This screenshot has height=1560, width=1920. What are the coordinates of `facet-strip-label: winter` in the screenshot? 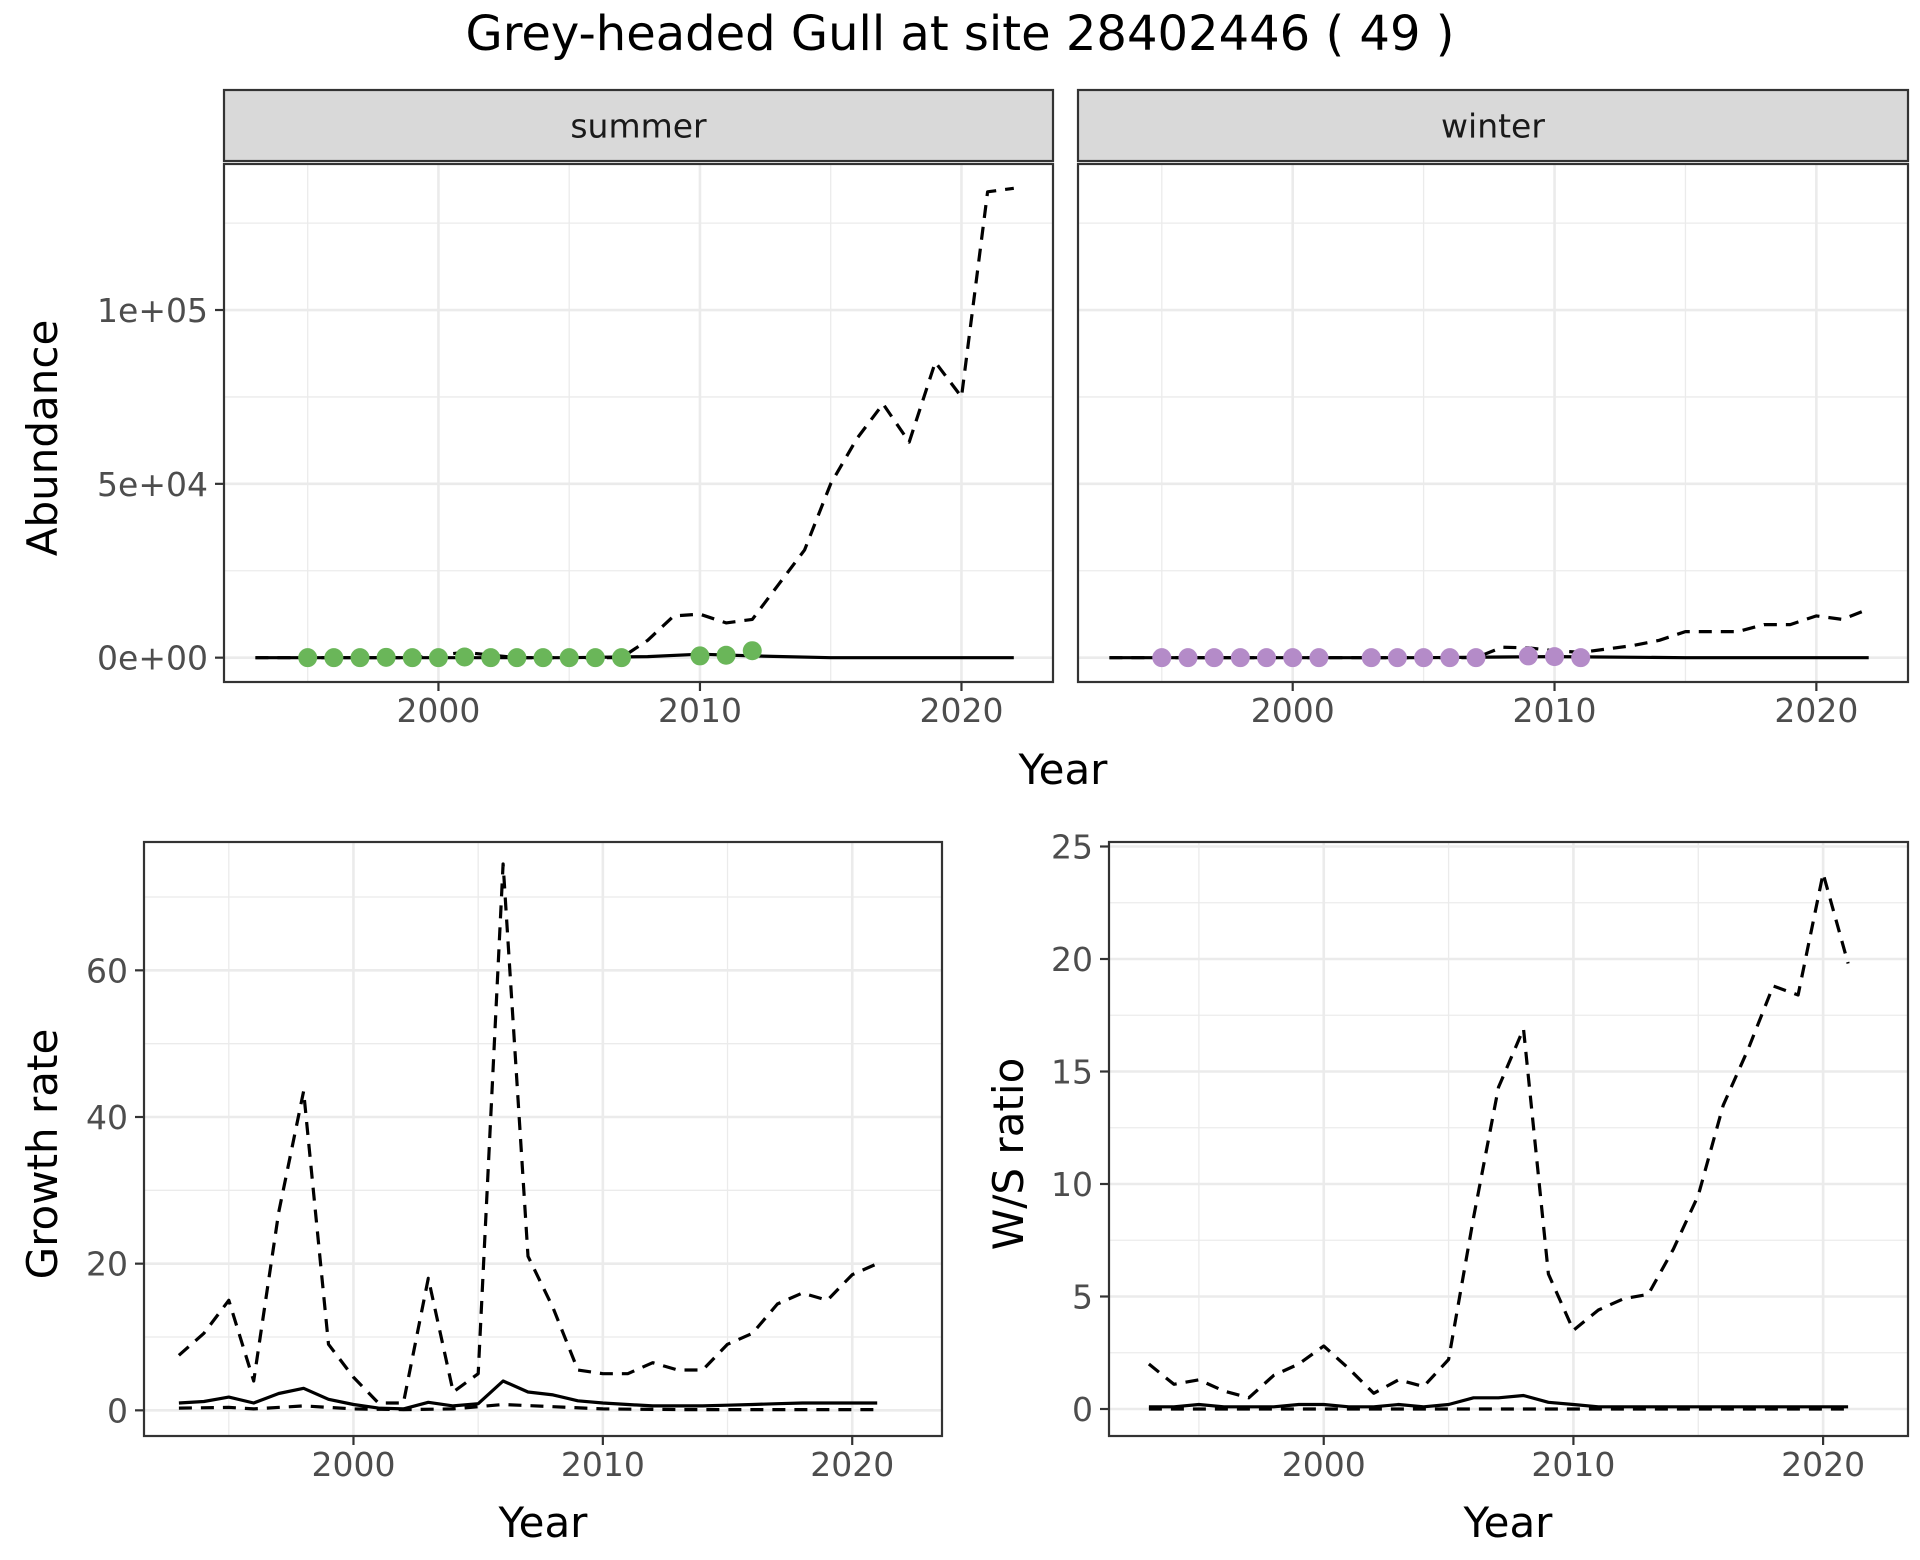 It's located at (1493, 126).